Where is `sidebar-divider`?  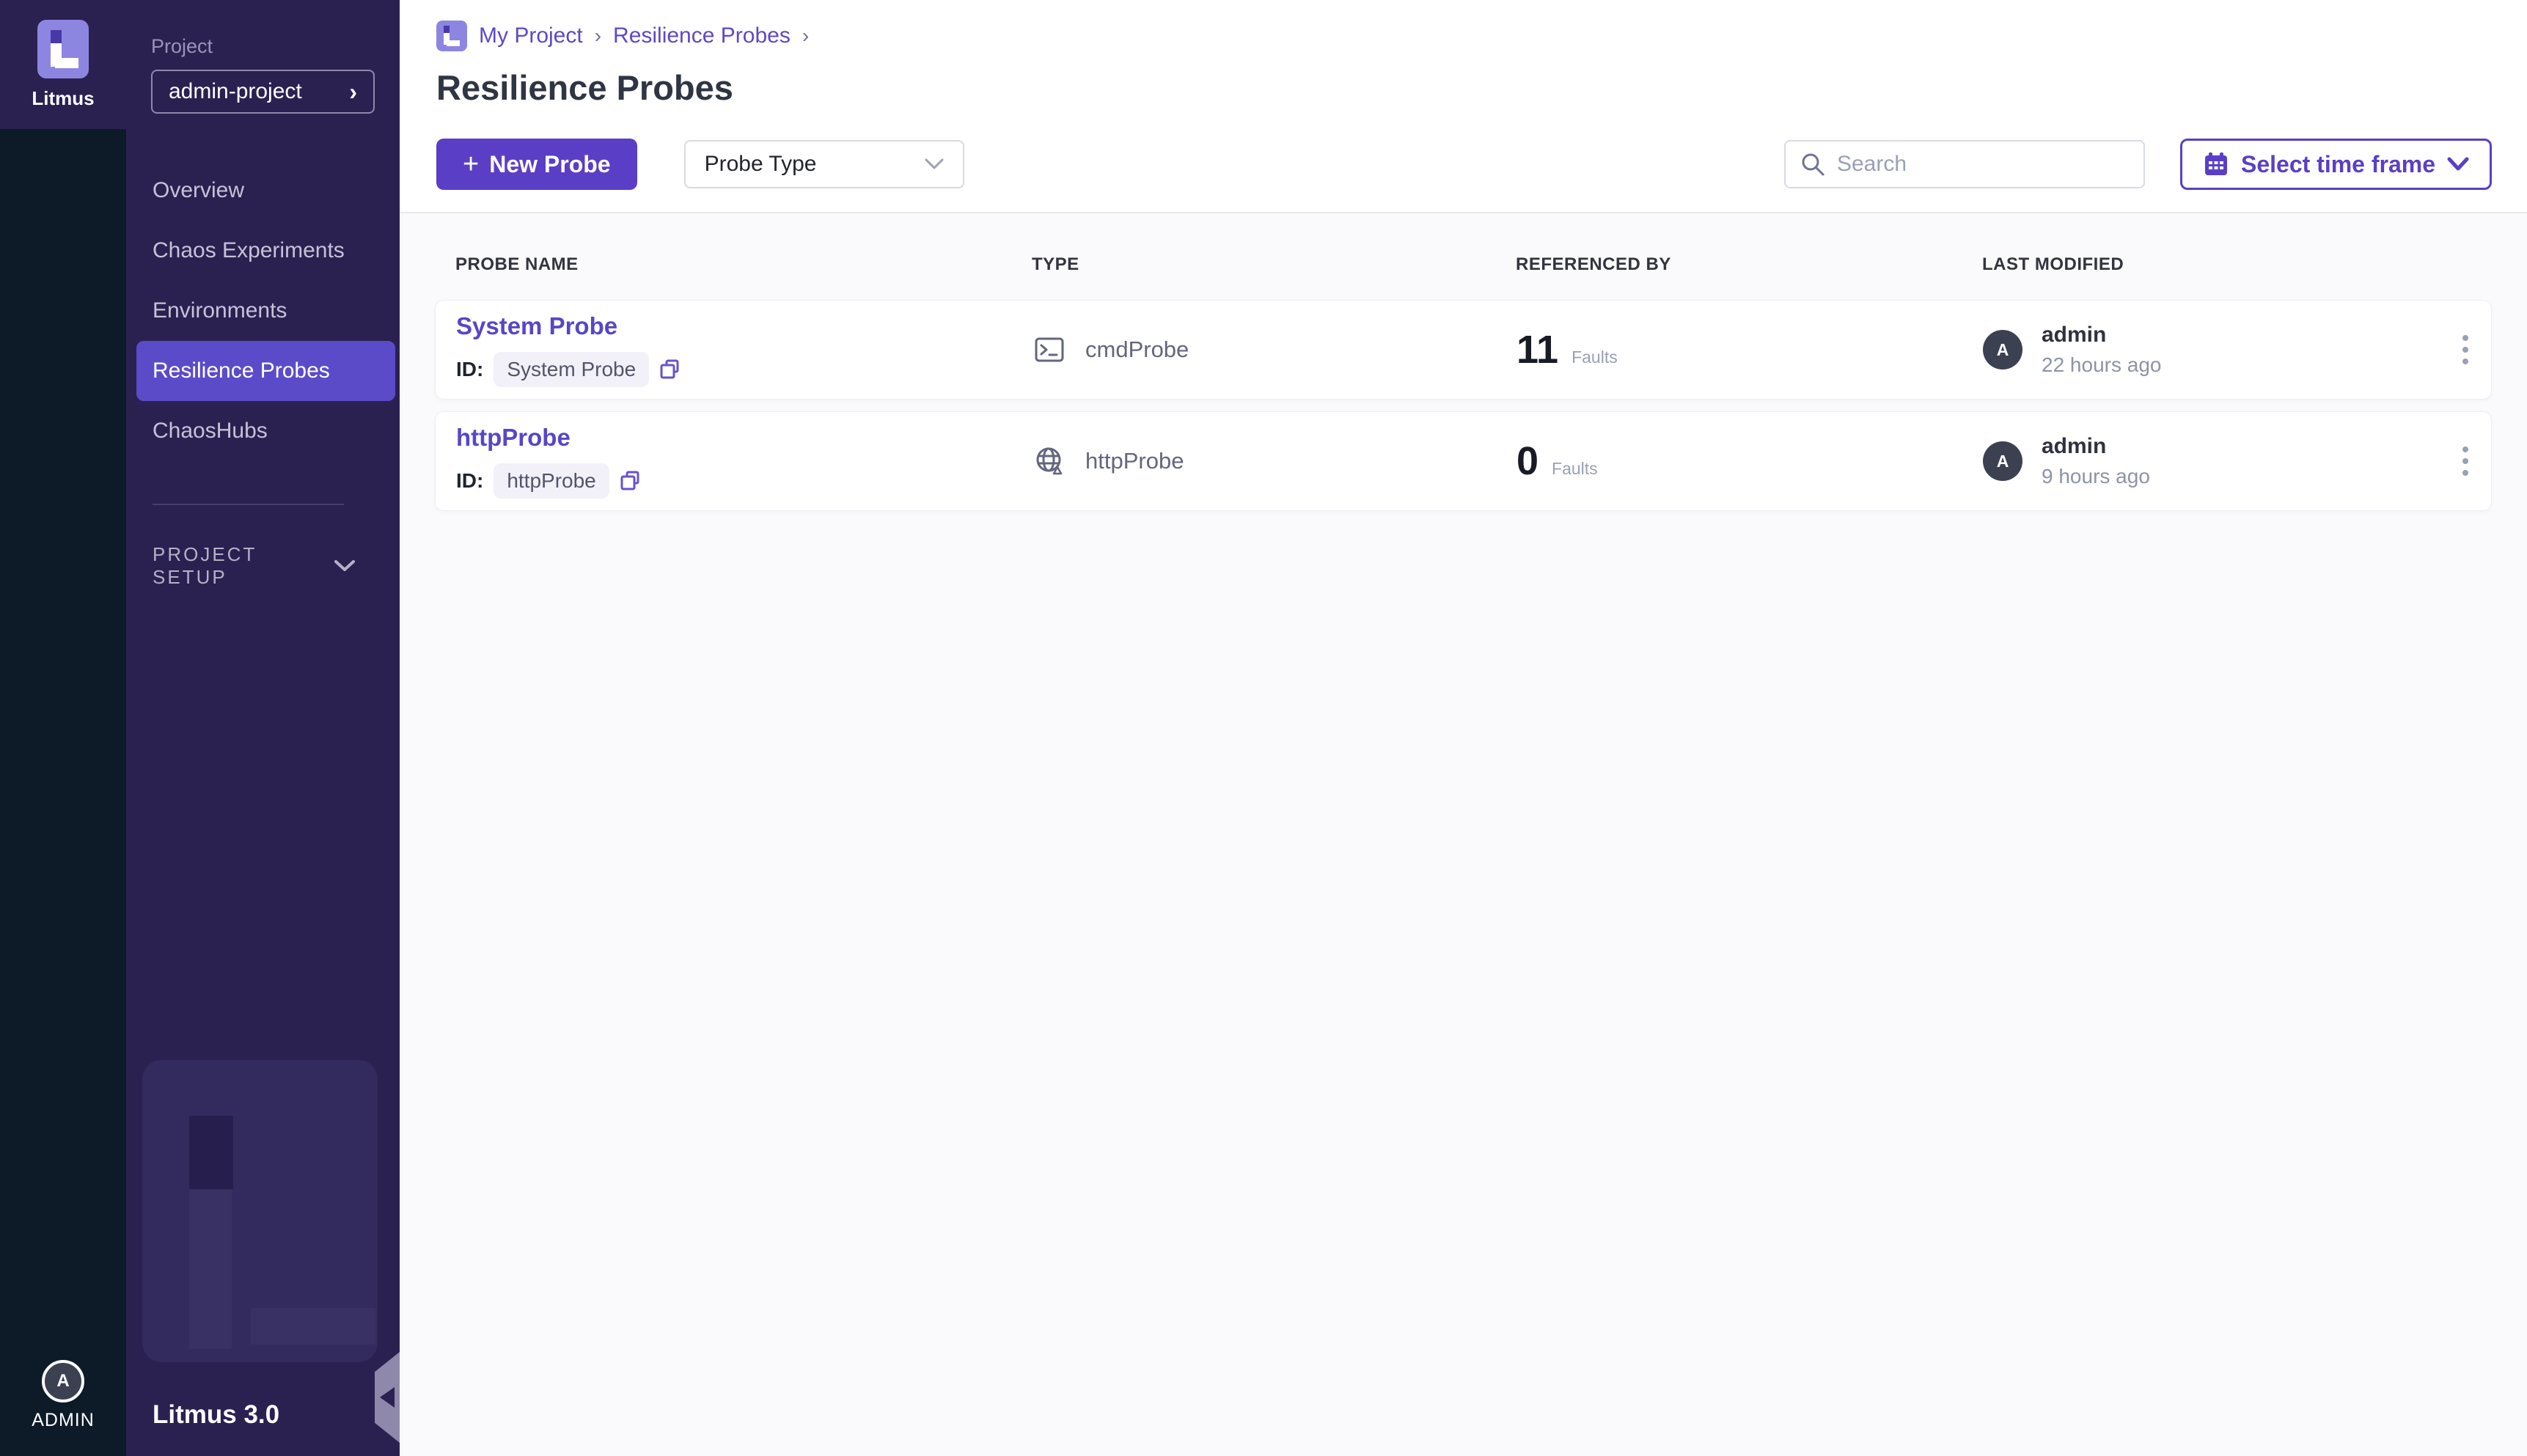 sidebar-divider is located at coordinates (248, 504).